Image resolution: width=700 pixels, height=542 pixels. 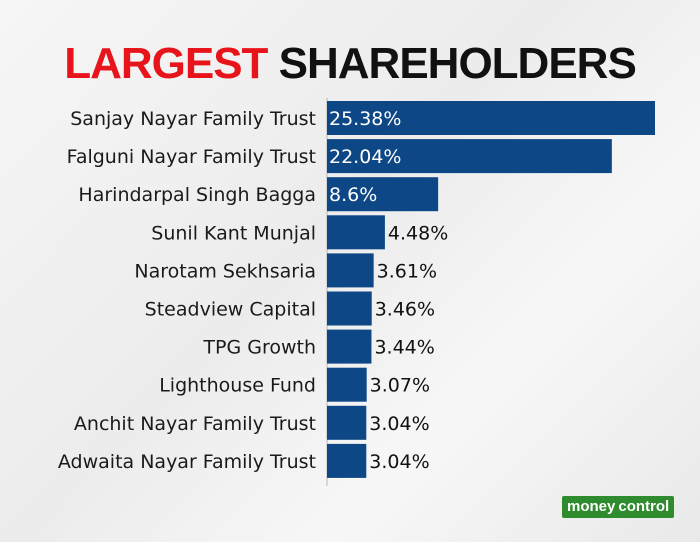 What do you see at coordinates (197, 195) in the screenshot?
I see `category-label: Harindarpal Singh Bagga` at bounding box center [197, 195].